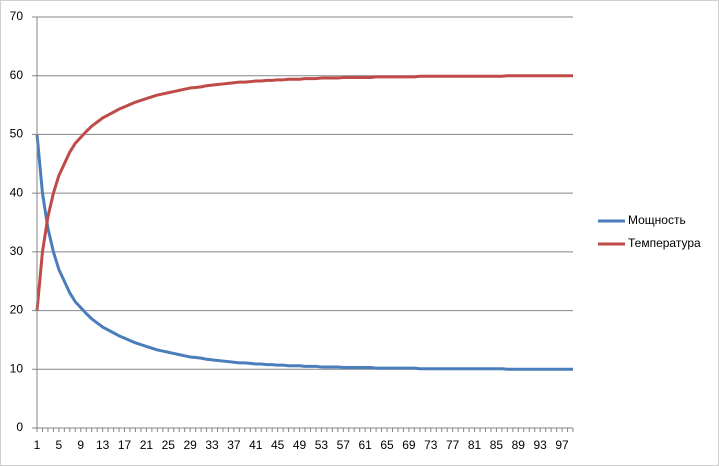 The image size is (719, 466). I want to click on x-tick-label: 89, so click(519, 445).